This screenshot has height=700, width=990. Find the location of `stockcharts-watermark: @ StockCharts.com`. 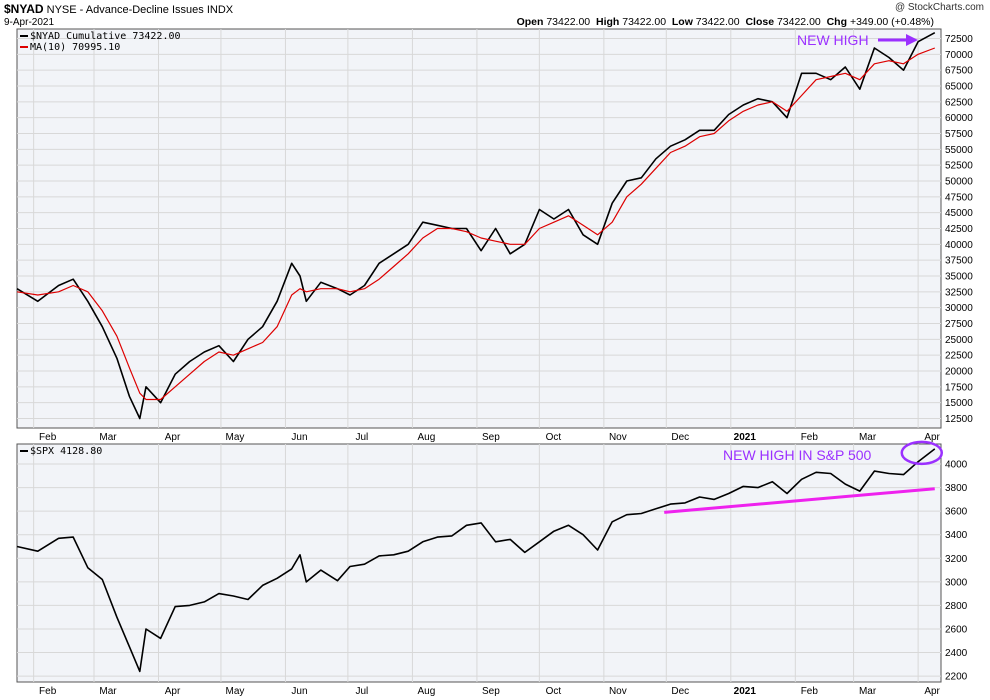

stockcharts-watermark: @ StockCharts.com is located at coordinates (939, 7).